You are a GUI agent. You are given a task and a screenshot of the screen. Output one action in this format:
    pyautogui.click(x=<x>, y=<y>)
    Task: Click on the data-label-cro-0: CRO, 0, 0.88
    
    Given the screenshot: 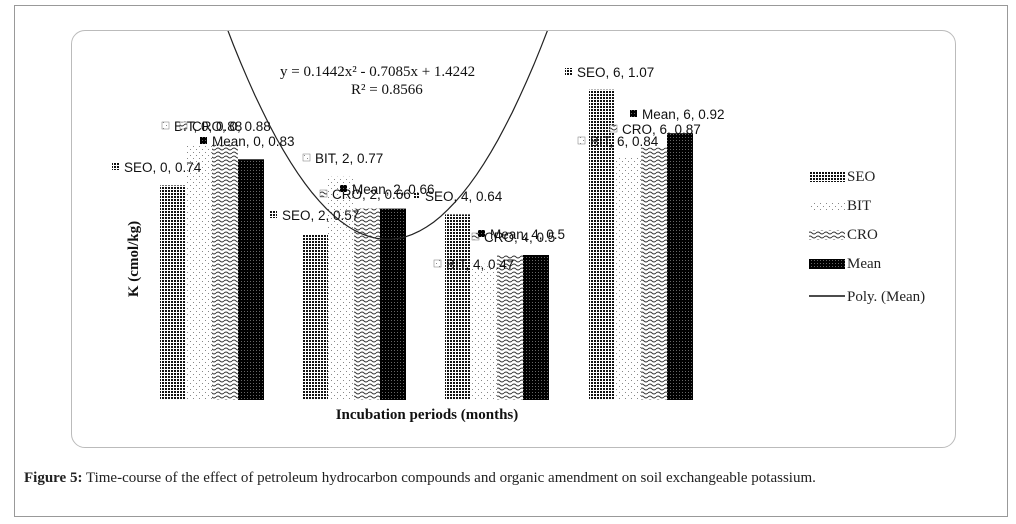 What is the action you would take?
    pyautogui.click(x=231, y=126)
    